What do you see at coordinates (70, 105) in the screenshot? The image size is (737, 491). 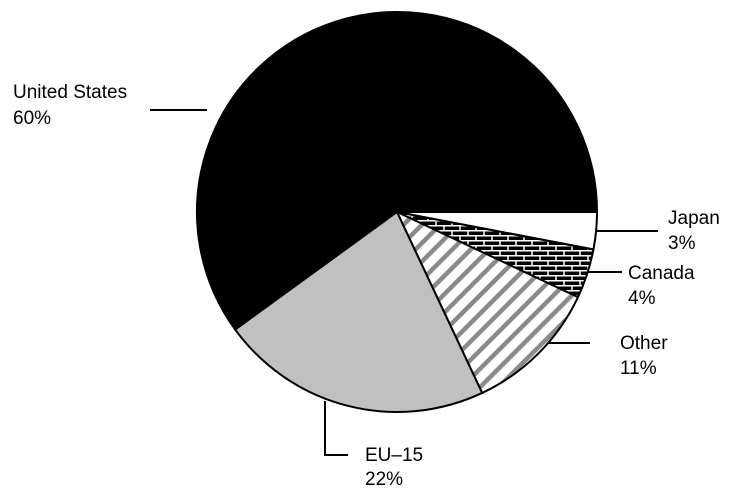 I see `label-united-states: United States 60%` at bounding box center [70, 105].